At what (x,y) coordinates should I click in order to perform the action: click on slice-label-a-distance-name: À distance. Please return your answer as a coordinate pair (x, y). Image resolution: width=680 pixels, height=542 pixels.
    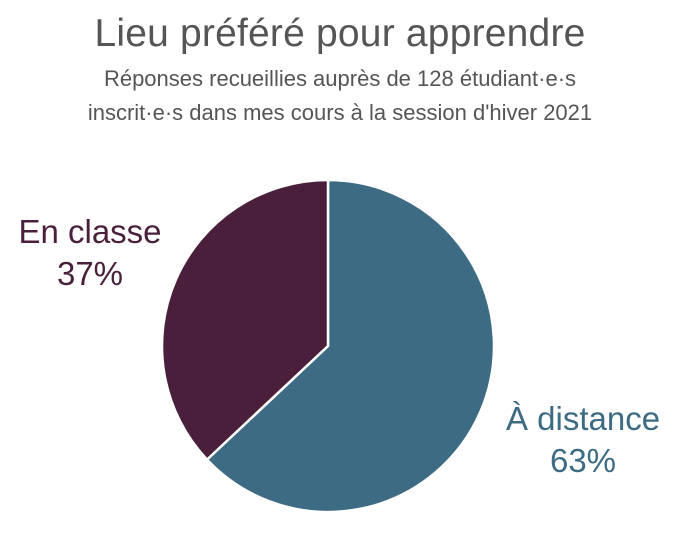
    Looking at the image, I should click on (583, 418).